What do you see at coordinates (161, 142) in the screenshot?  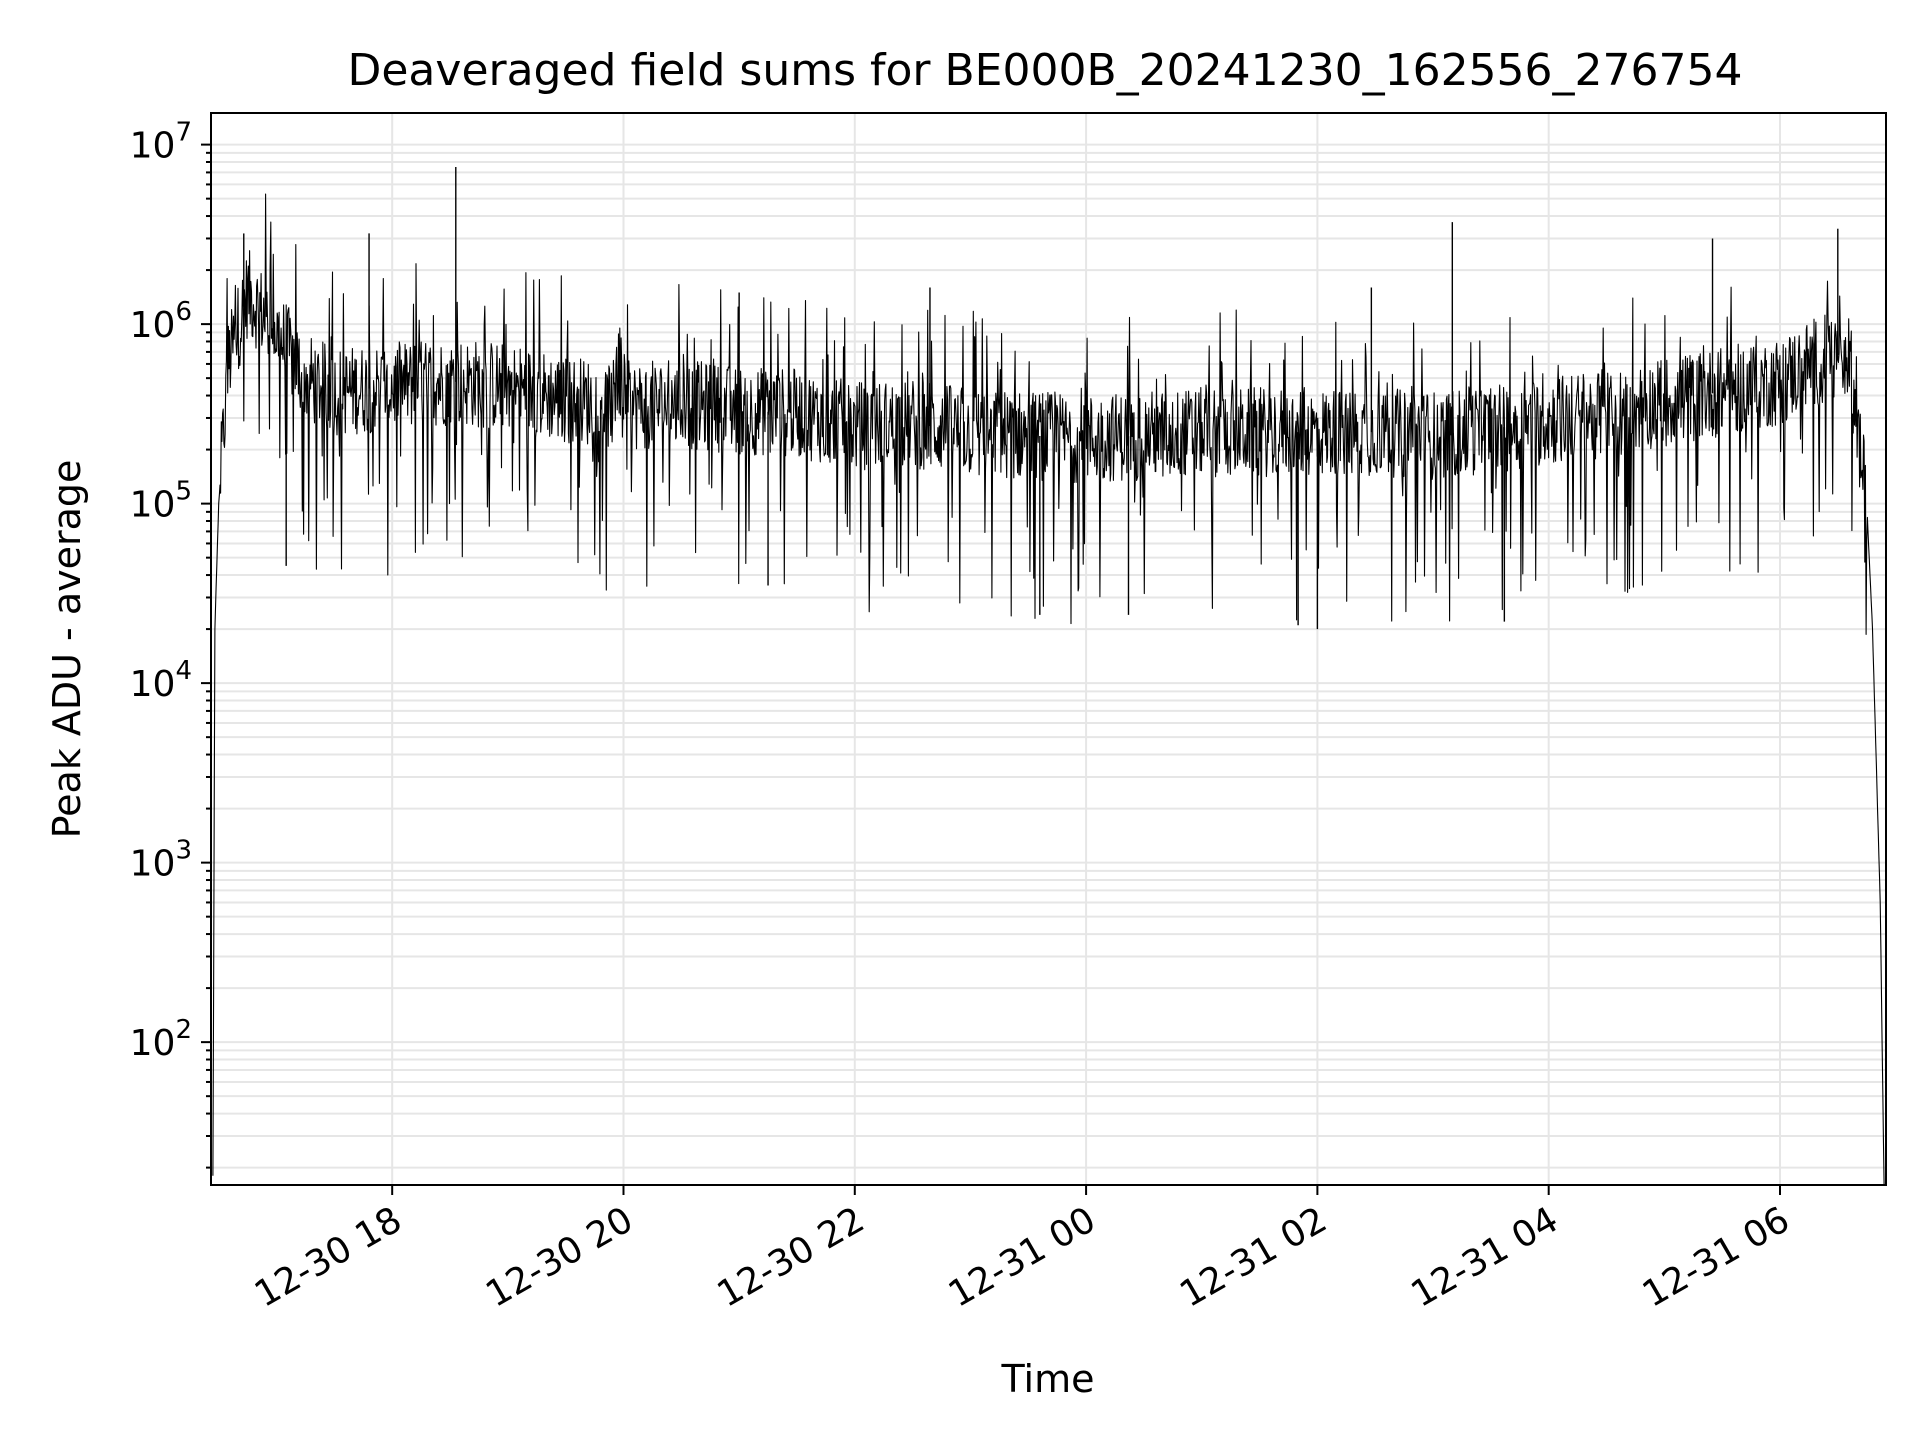 I see `y-tick-label: 10⁷` at bounding box center [161, 142].